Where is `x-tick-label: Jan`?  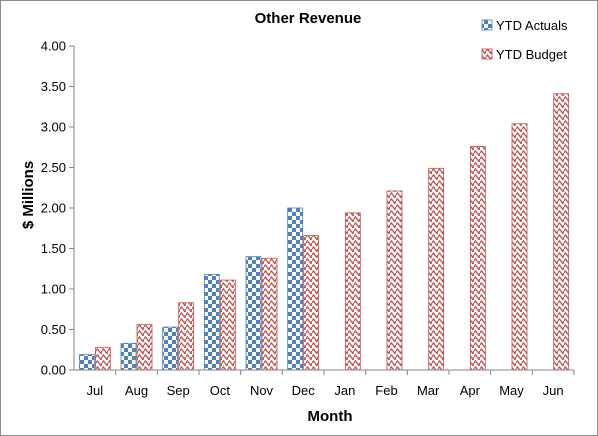 x-tick-label: Jan is located at coordinates (344, 390).